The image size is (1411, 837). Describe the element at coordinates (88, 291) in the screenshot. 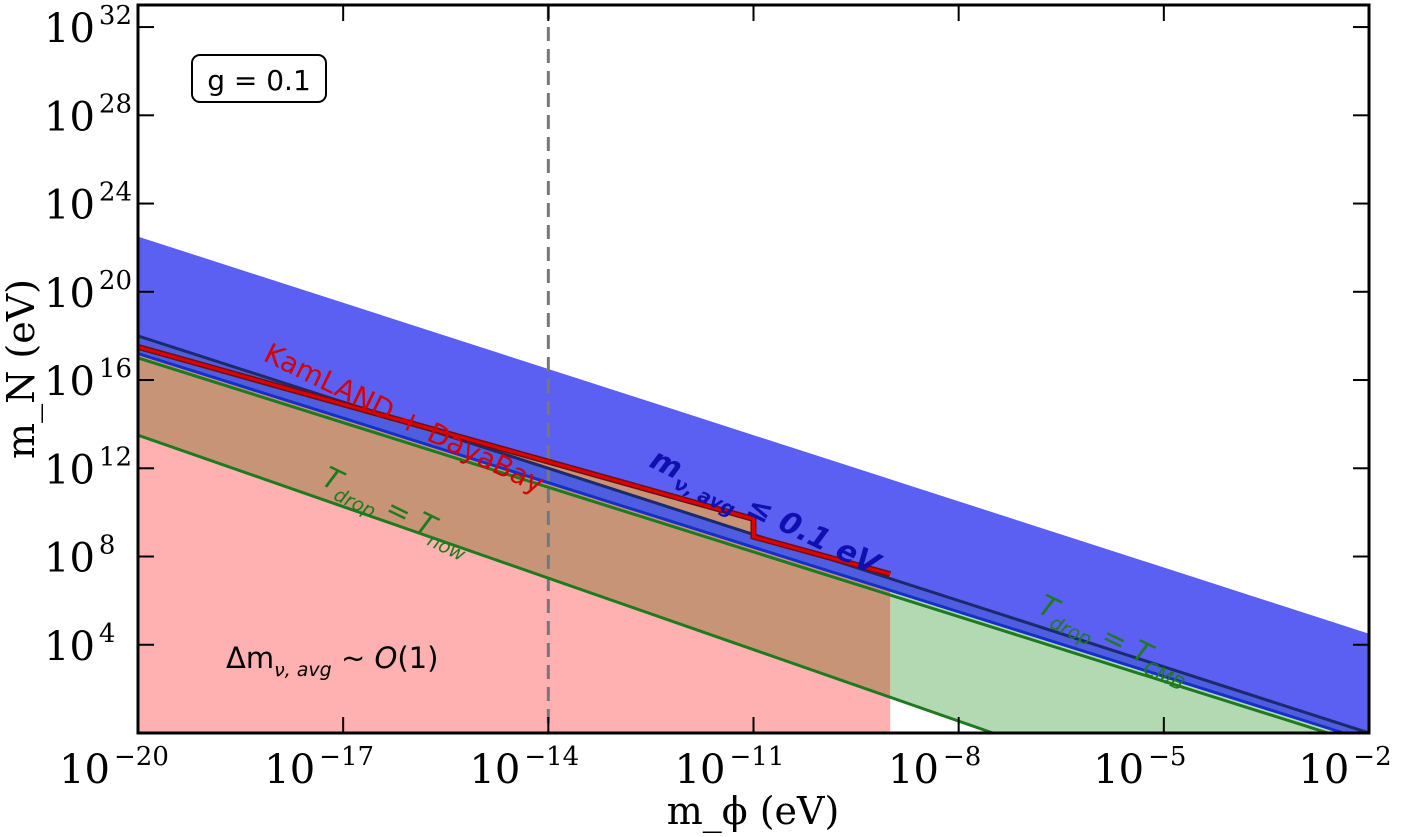

I see `y-tick-label-4: 10 20` at that location.